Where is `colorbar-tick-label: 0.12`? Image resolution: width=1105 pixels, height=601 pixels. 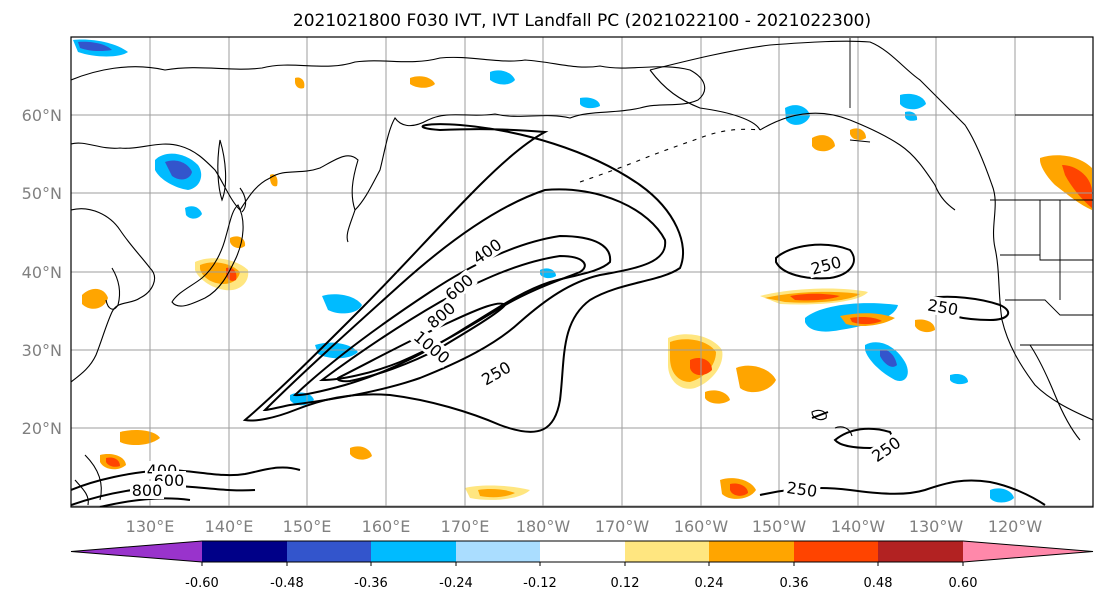 colorbar-tick-label: 0.12 is located at coordinates (625, 583).